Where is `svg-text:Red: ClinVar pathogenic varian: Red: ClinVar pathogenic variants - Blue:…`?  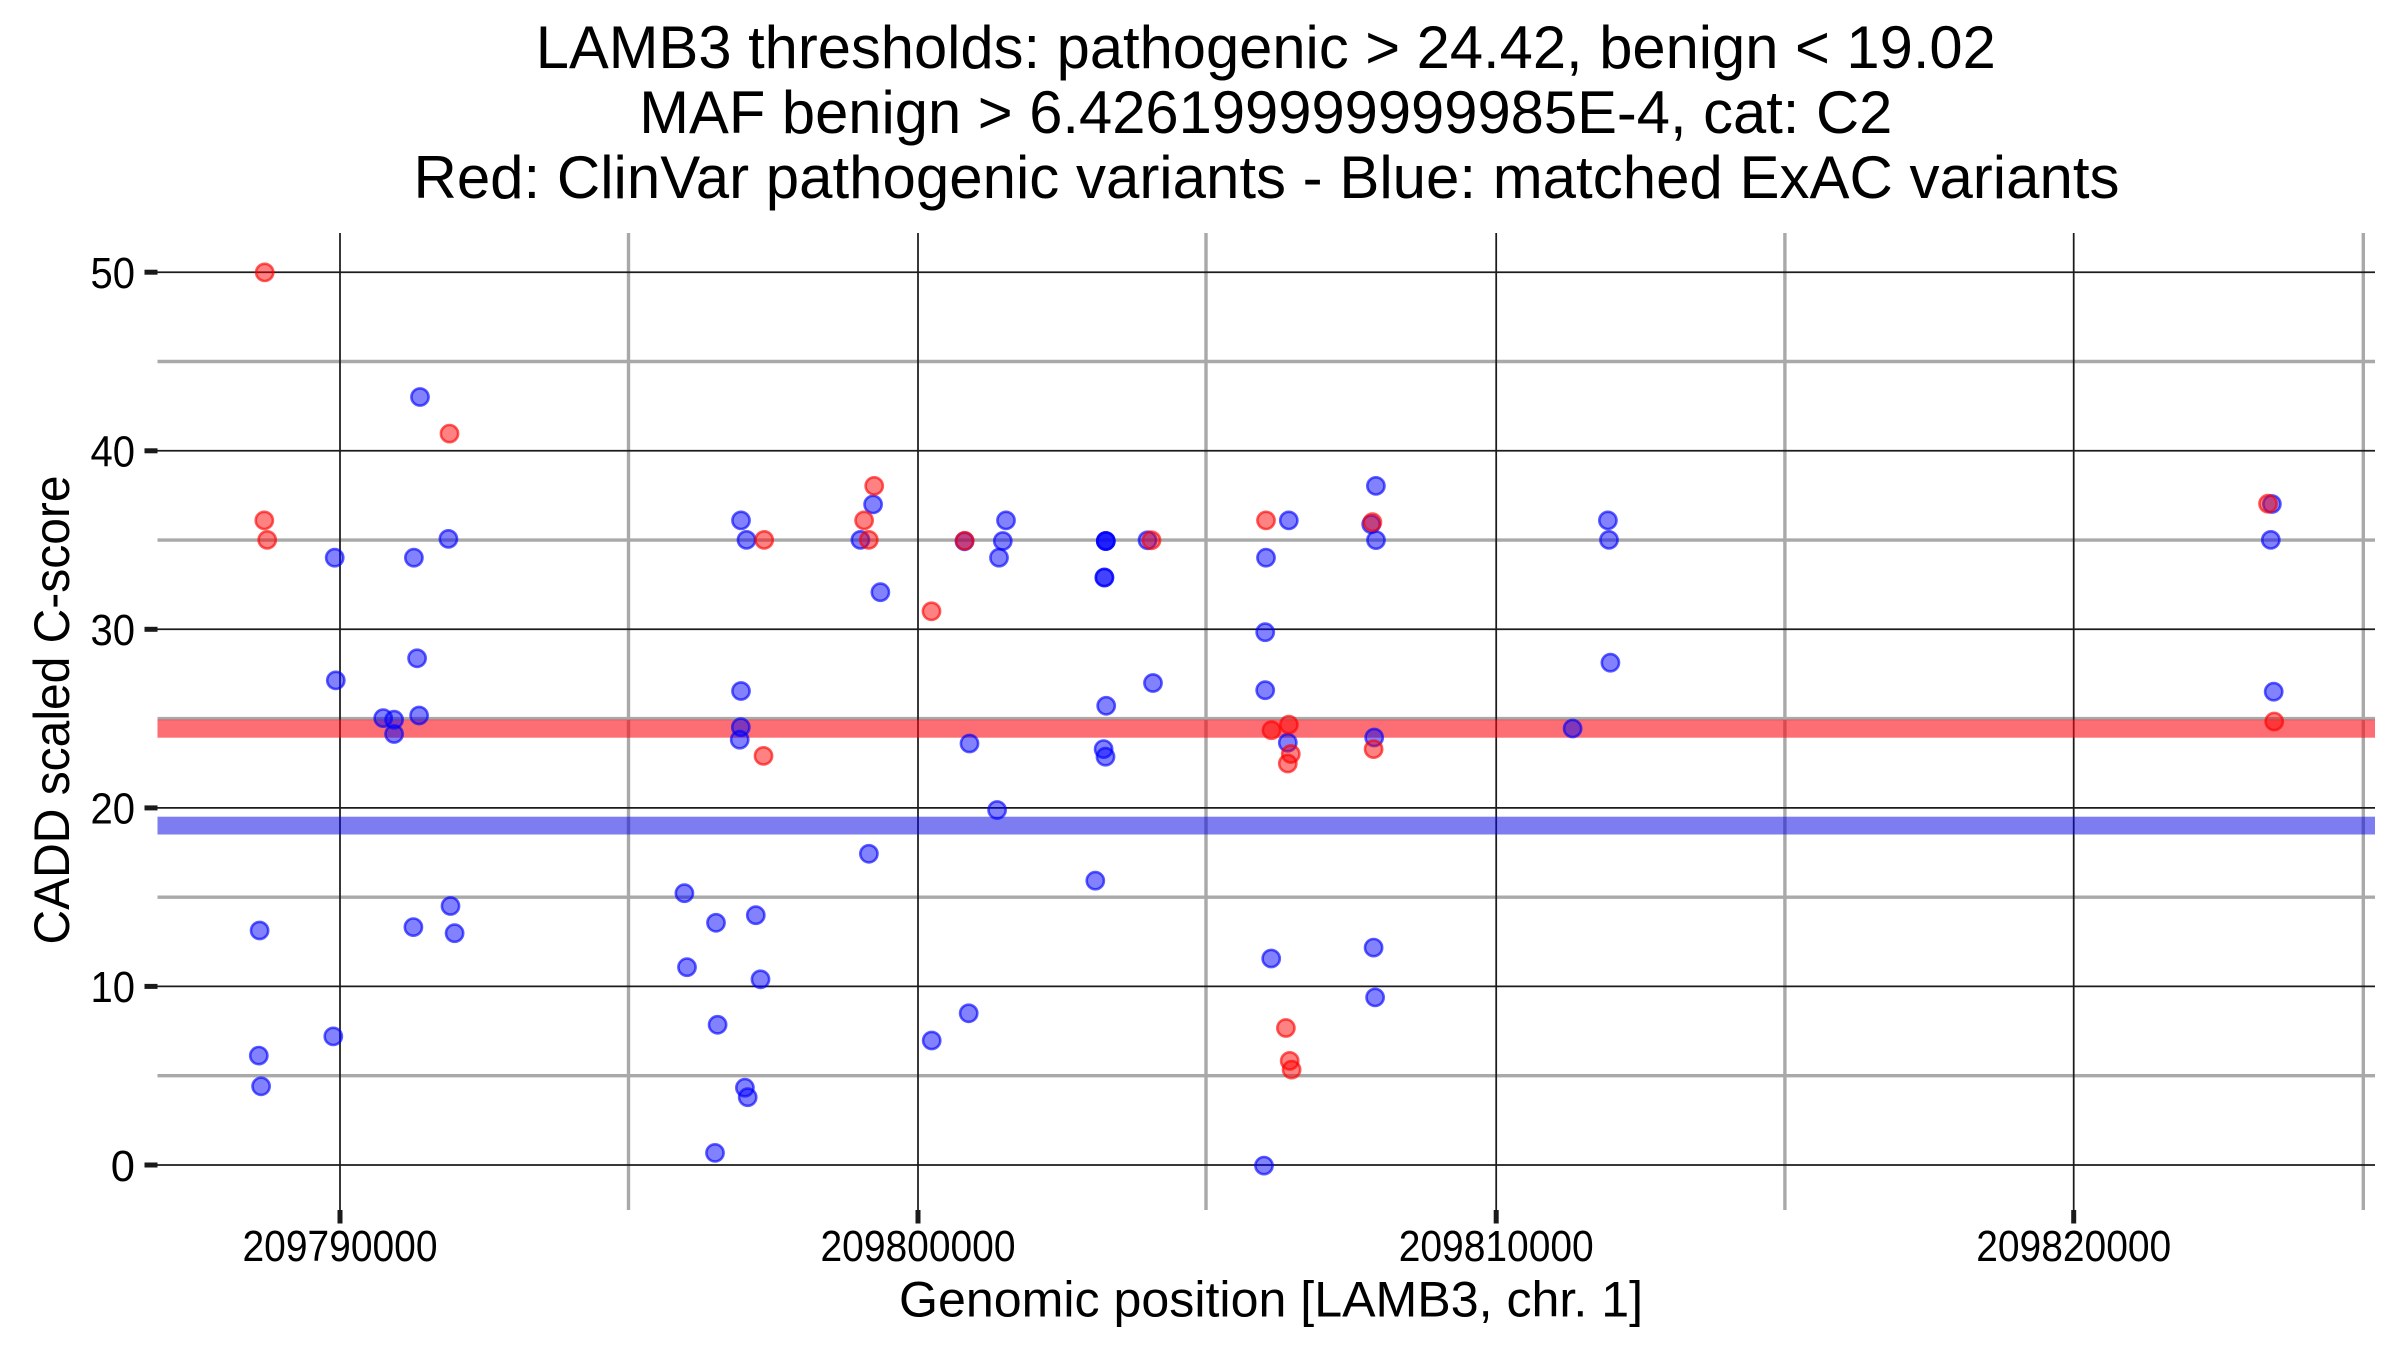
svg-text:Red: ClinVar pathogenic varian: Red: ClinVar pathogenic variants - Blue:… is located at coordinates (1267, 177).